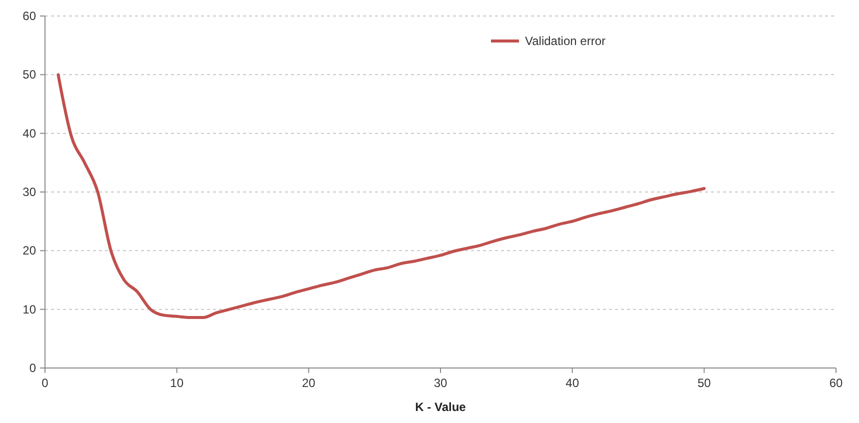 Image resolution: width=859 pixels, height=423 pixels. I want to click on x-tick-label: 40, so click(573, 383).